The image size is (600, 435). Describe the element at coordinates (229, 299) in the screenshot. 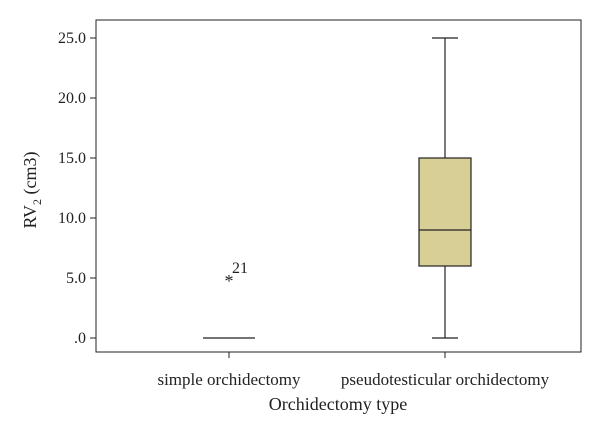

I see `box-group: *21` at that location.